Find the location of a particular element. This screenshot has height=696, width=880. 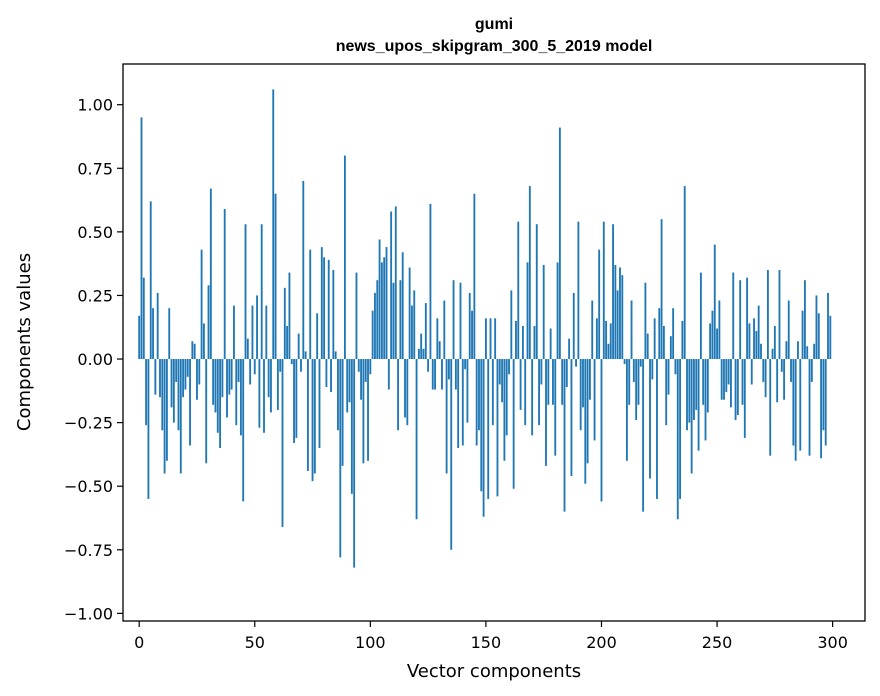

x-axis-label: Vector components is located at coordinates (494, 671).